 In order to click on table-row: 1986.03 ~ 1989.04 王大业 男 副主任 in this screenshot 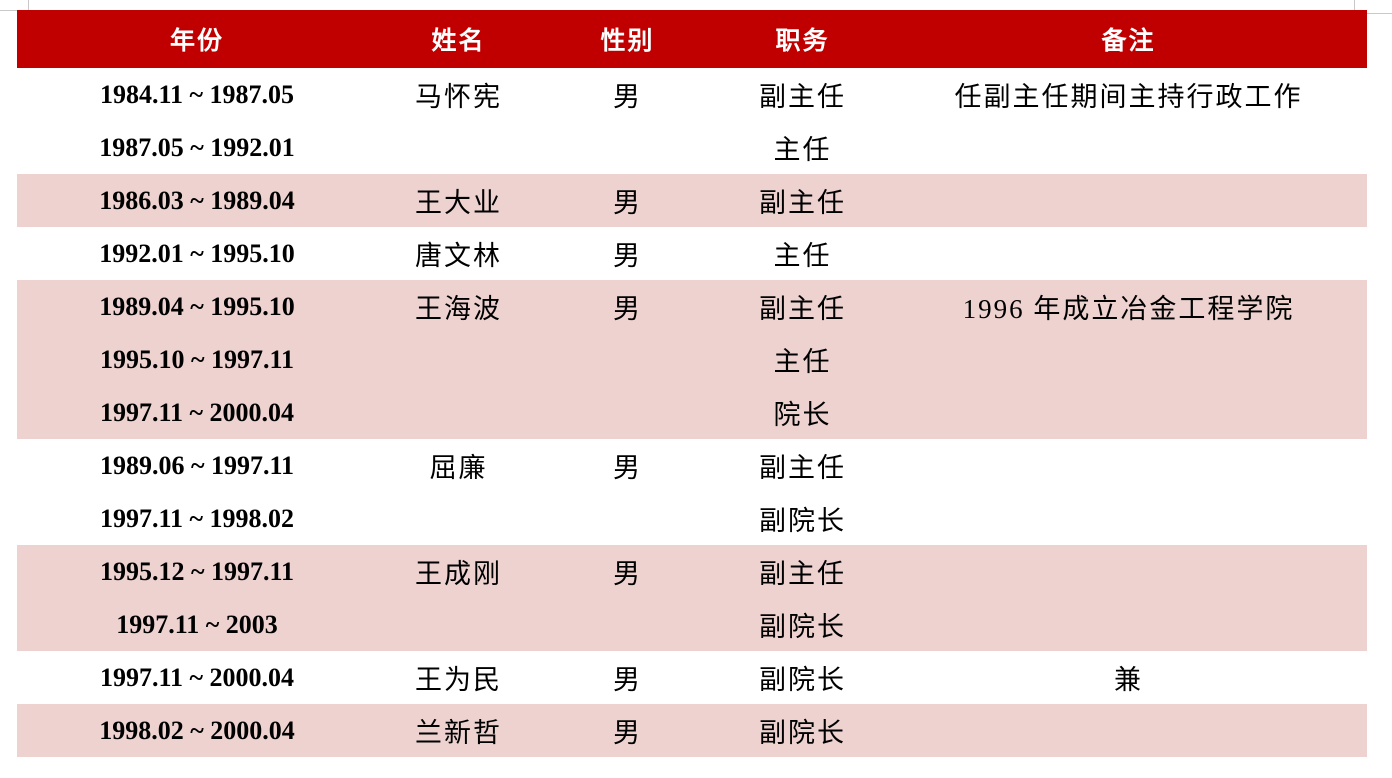, I will do `click(692, 200)`.